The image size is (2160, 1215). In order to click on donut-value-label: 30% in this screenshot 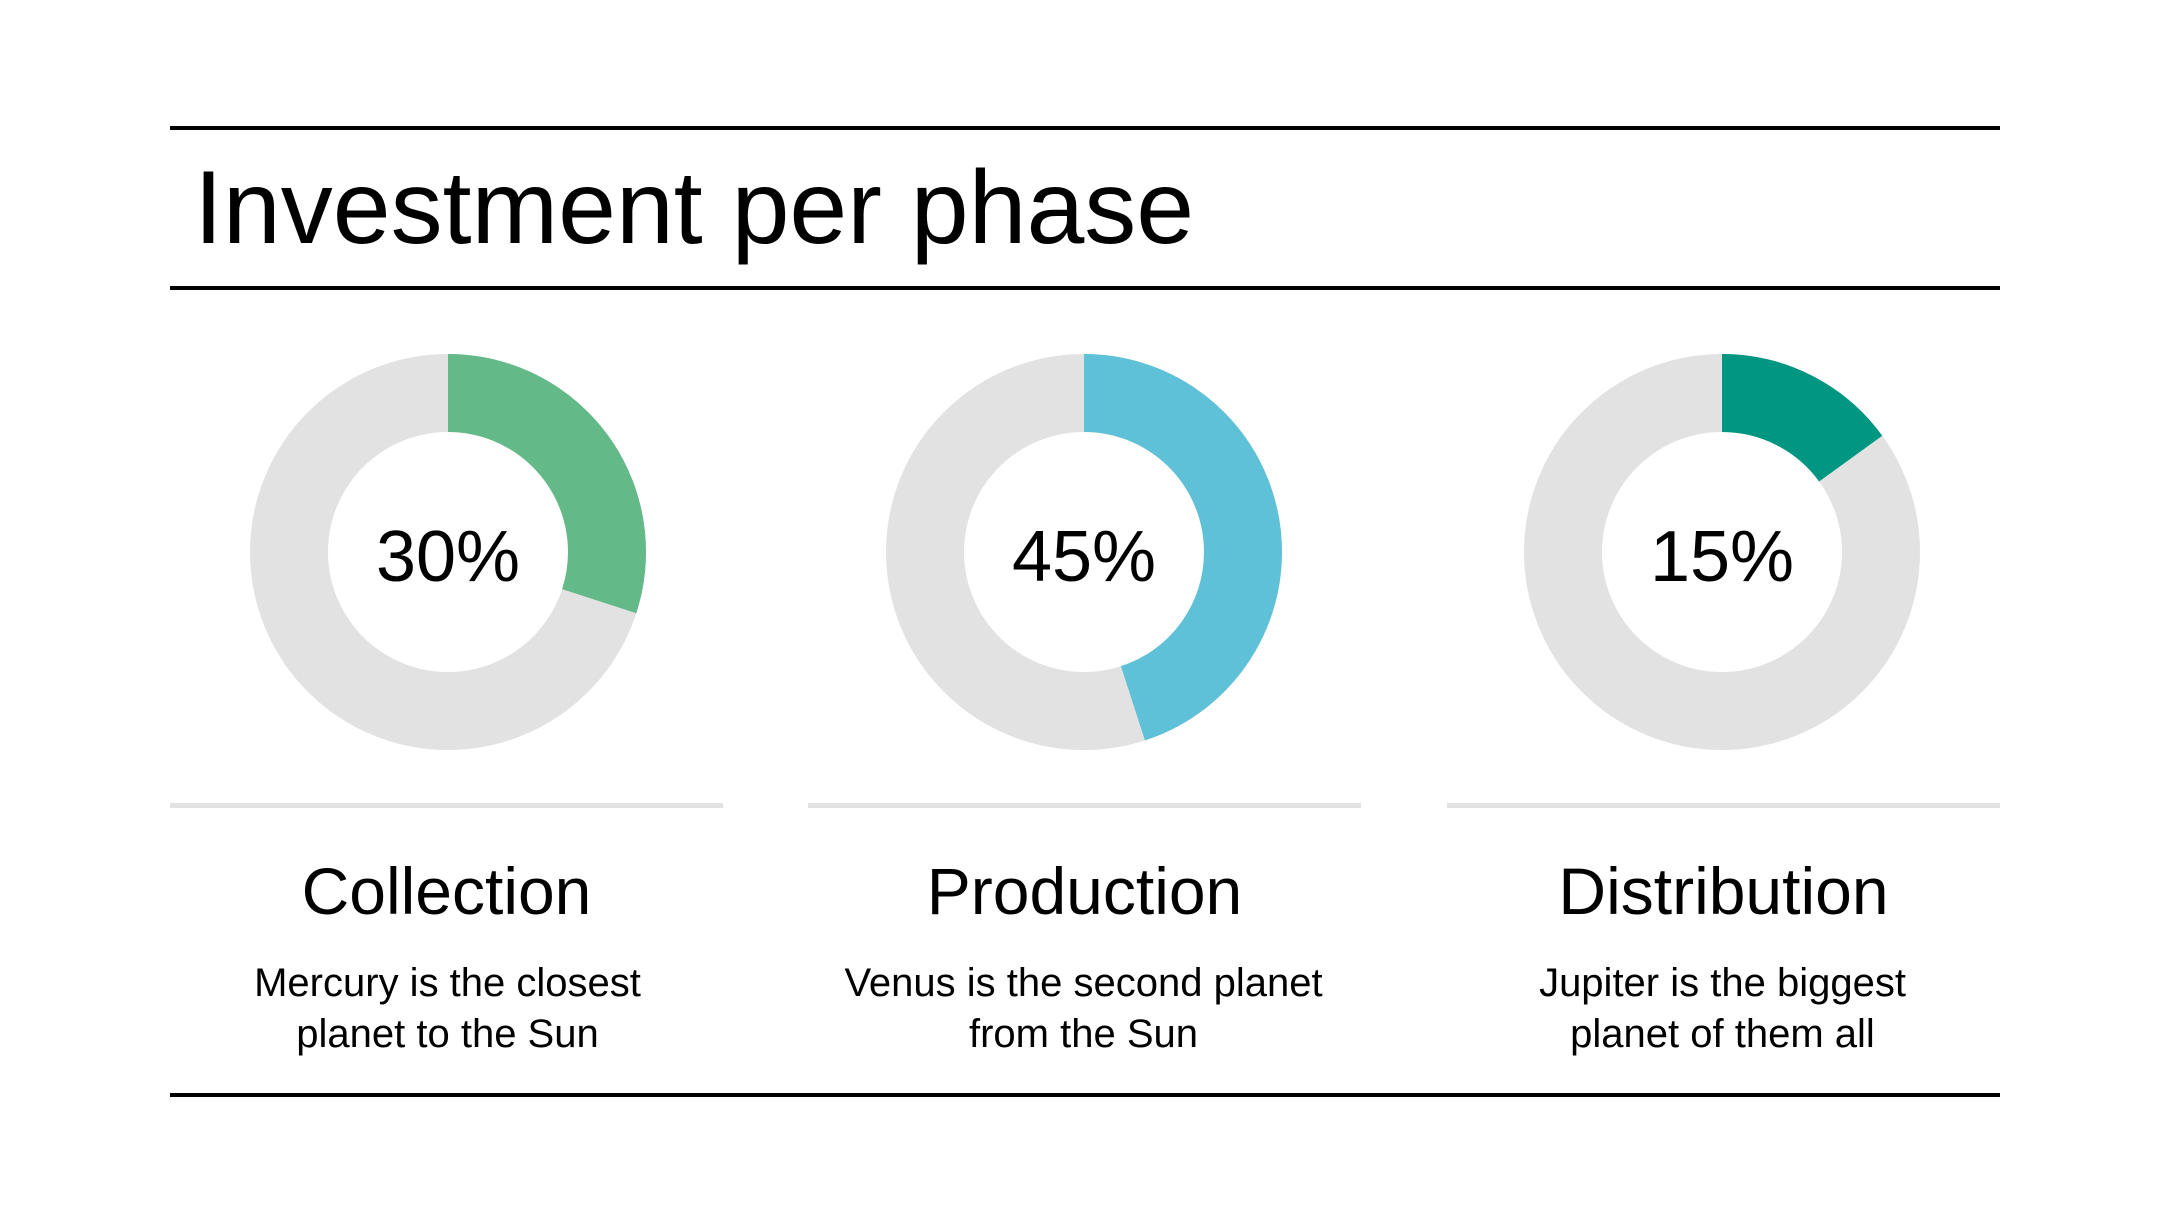, I will do `click(448, 557)`.